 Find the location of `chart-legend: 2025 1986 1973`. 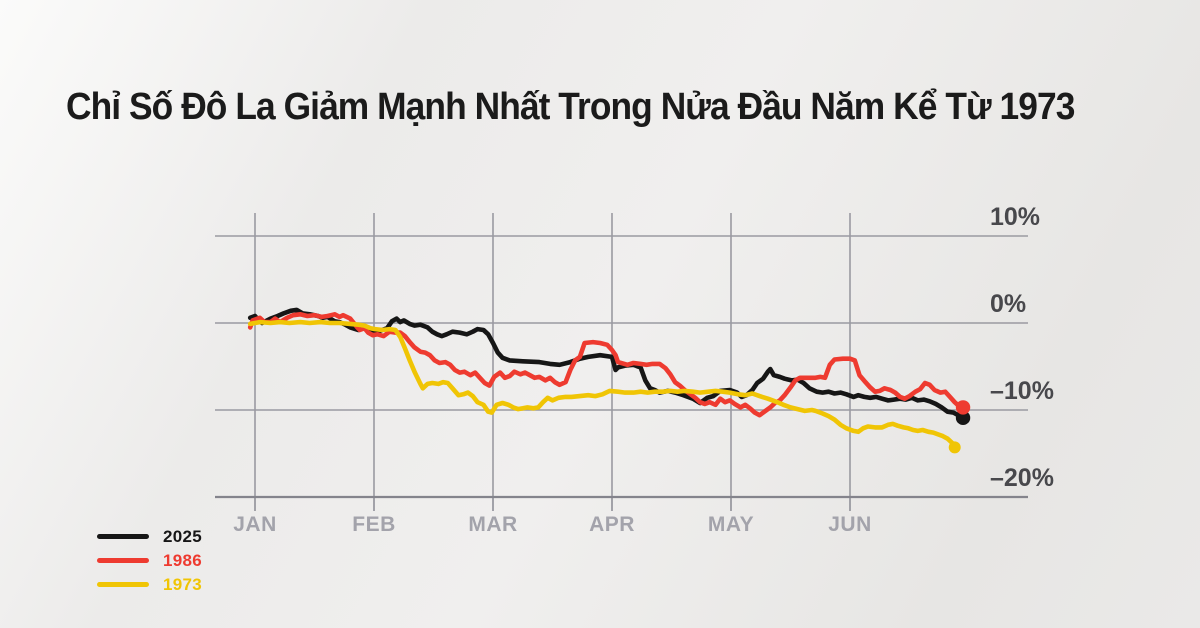

chart-legend: 2025 1986 1973 is located at coordinates (150, 560).